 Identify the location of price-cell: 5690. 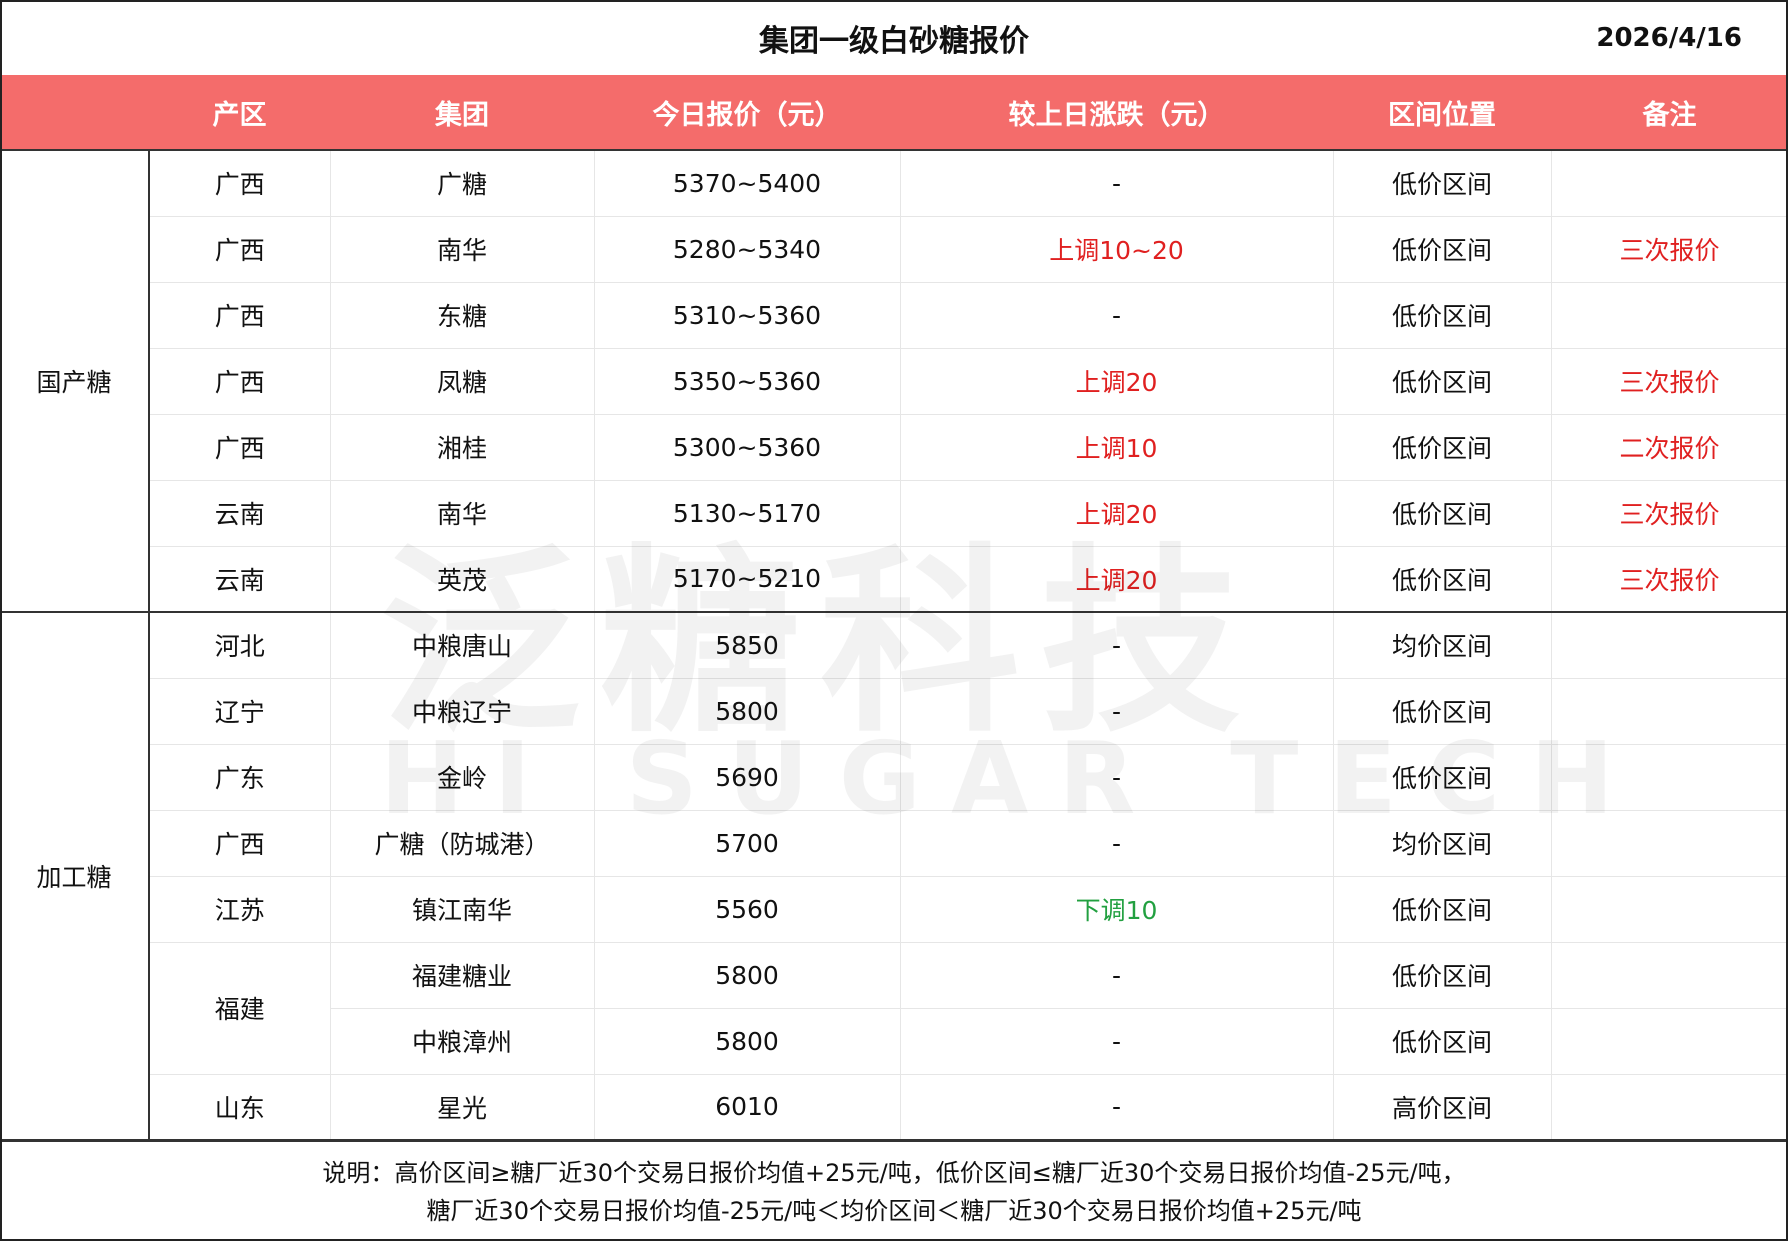
(747, 777).